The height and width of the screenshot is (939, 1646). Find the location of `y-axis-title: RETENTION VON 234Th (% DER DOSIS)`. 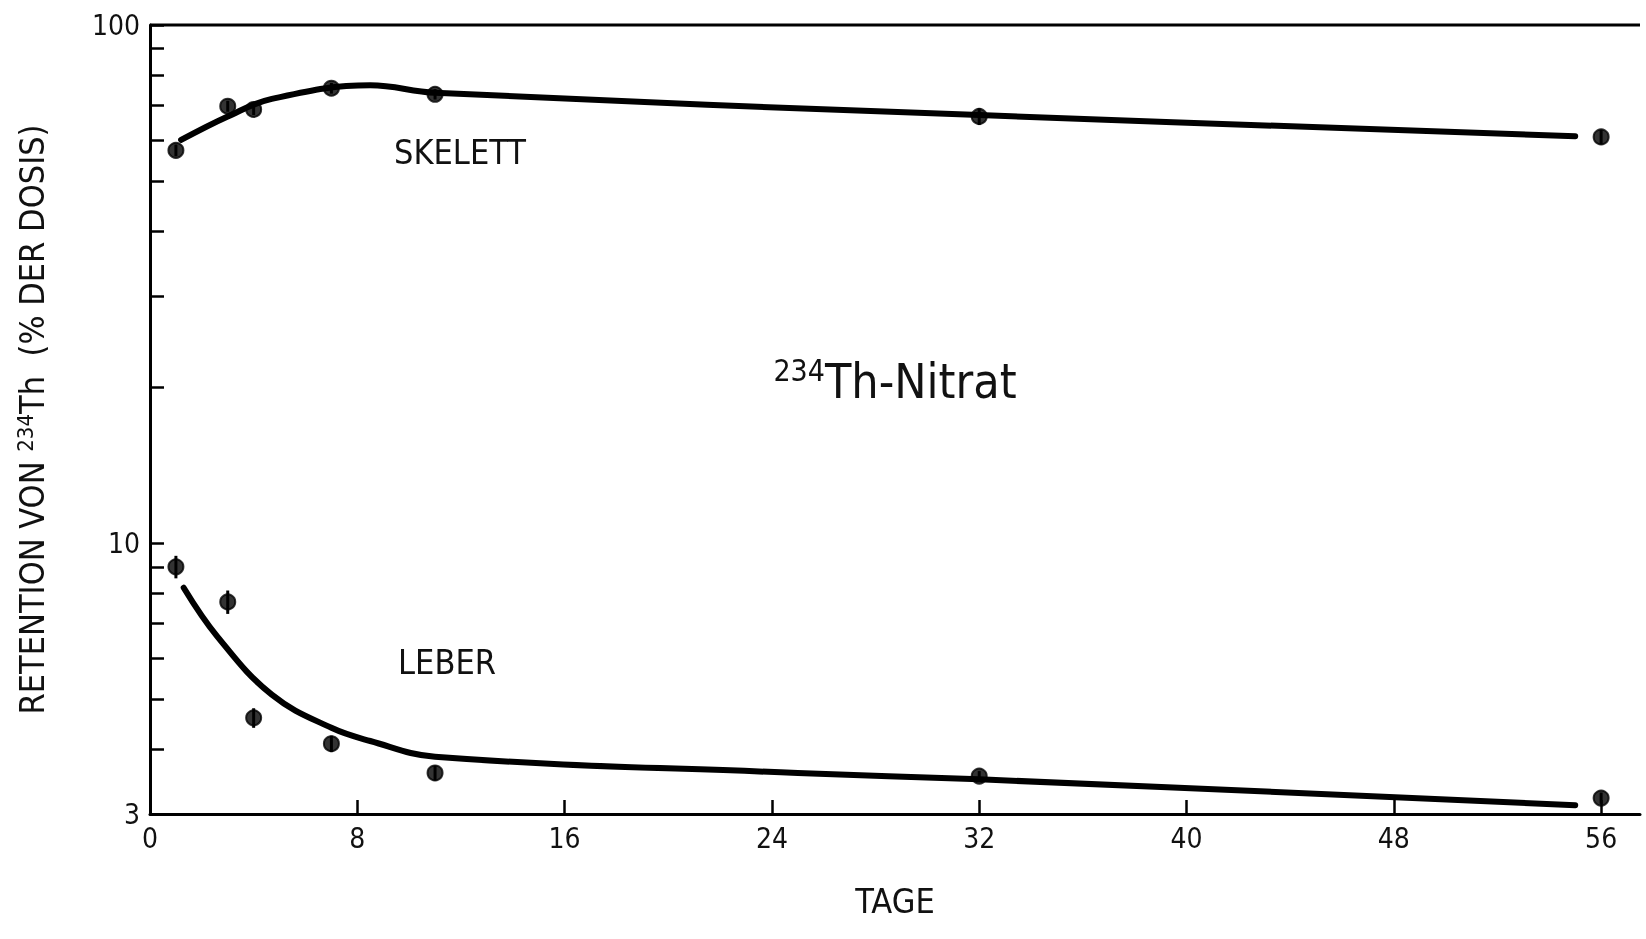

y-axis-title: RETENTION VON 234Th (% DER DOSIS) is located at coordinates (32, 419).